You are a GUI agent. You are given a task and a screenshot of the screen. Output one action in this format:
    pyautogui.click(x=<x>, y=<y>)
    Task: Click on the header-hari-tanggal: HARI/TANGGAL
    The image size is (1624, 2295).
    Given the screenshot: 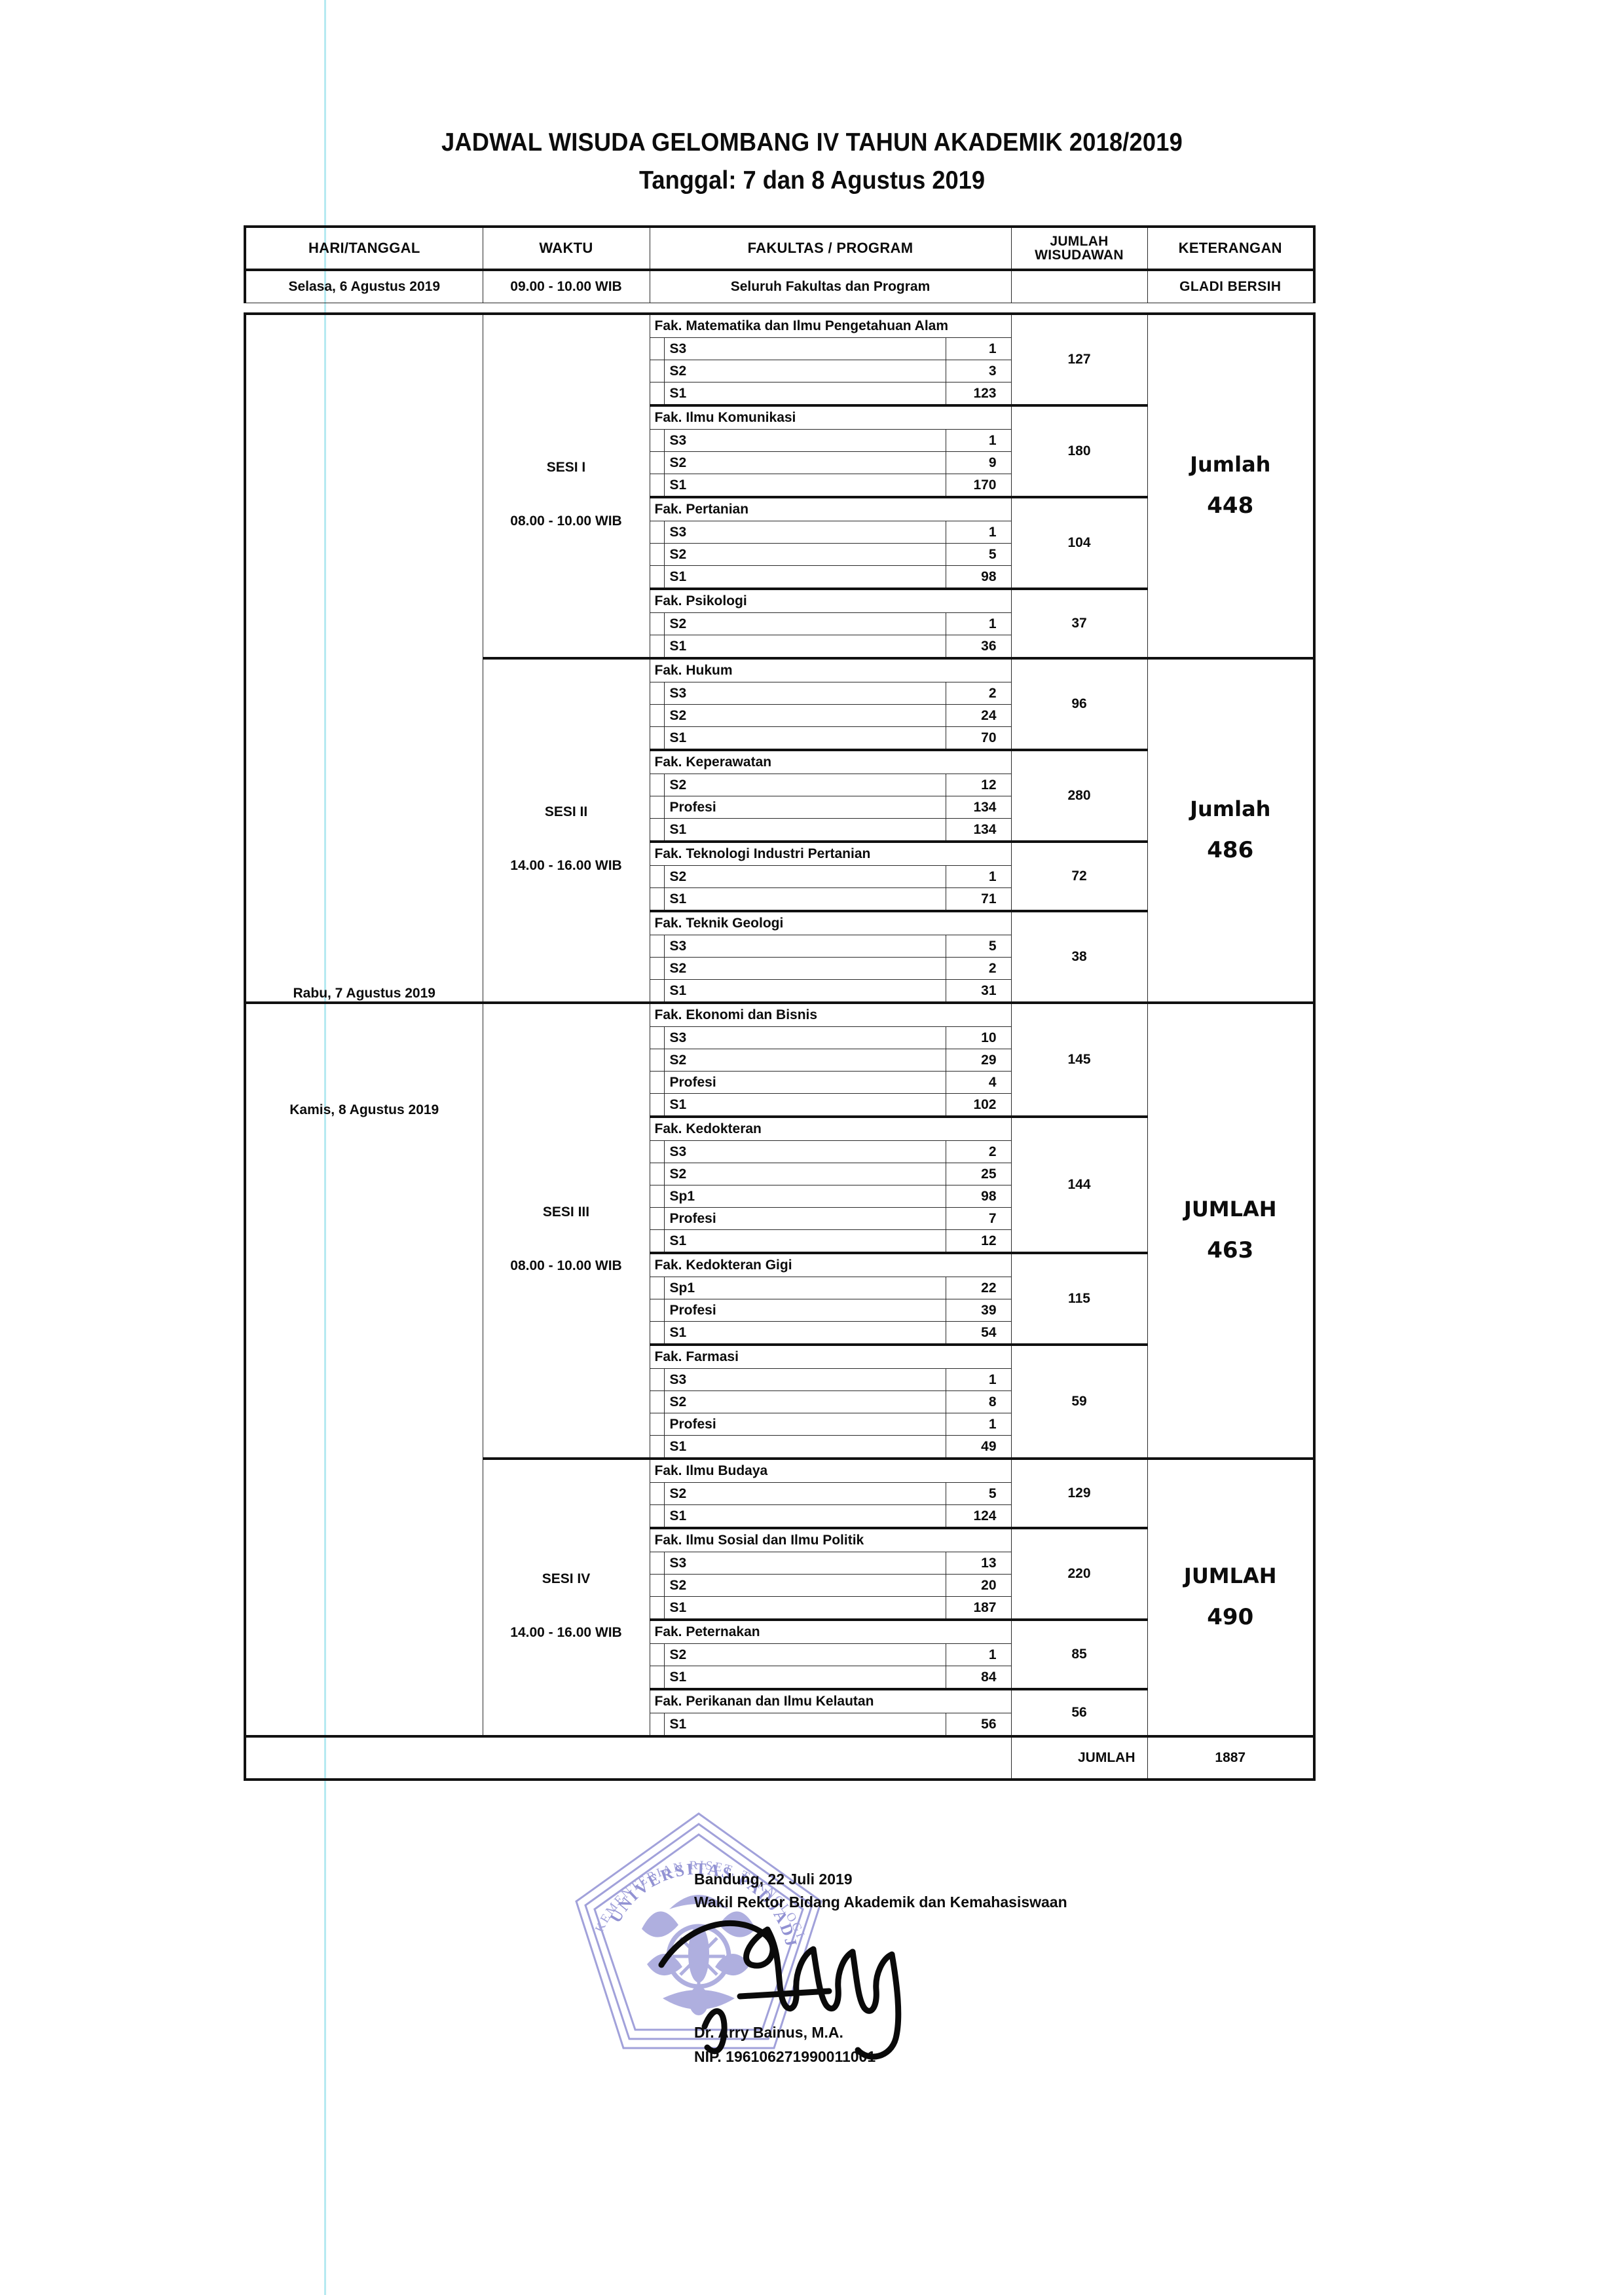 What is the action you would take?
    pyautogui.click(x=363, y=248)
    